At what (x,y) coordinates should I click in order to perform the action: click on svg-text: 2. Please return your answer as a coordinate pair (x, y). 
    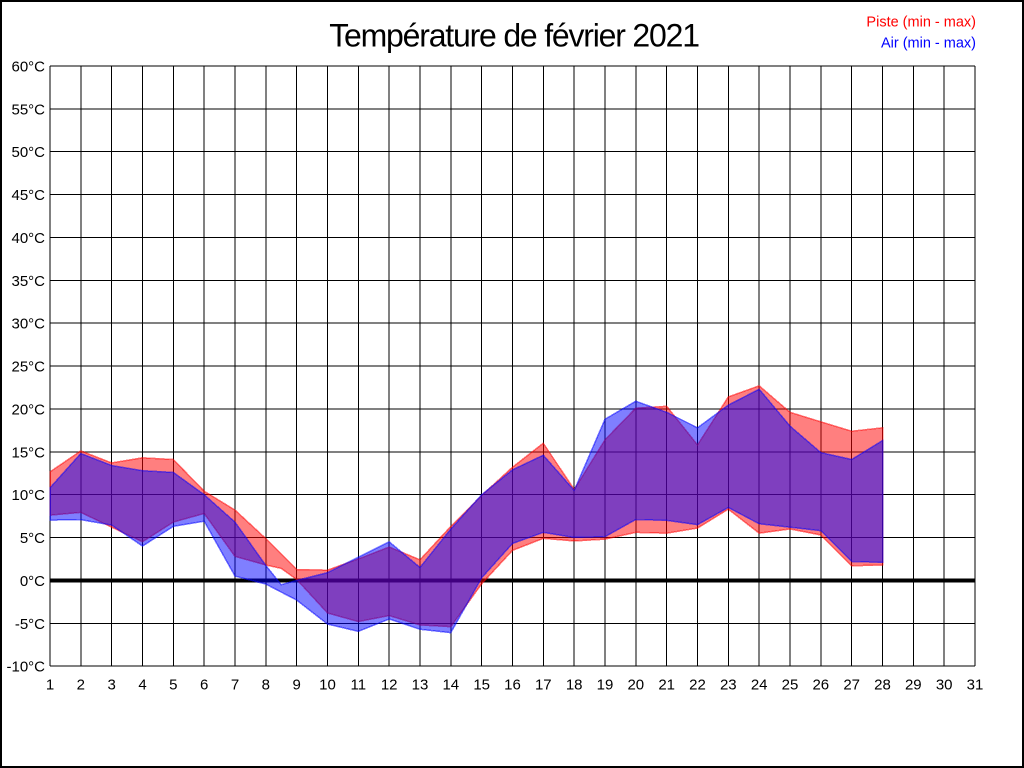
    Looking at the image, I should click on (81, 684).